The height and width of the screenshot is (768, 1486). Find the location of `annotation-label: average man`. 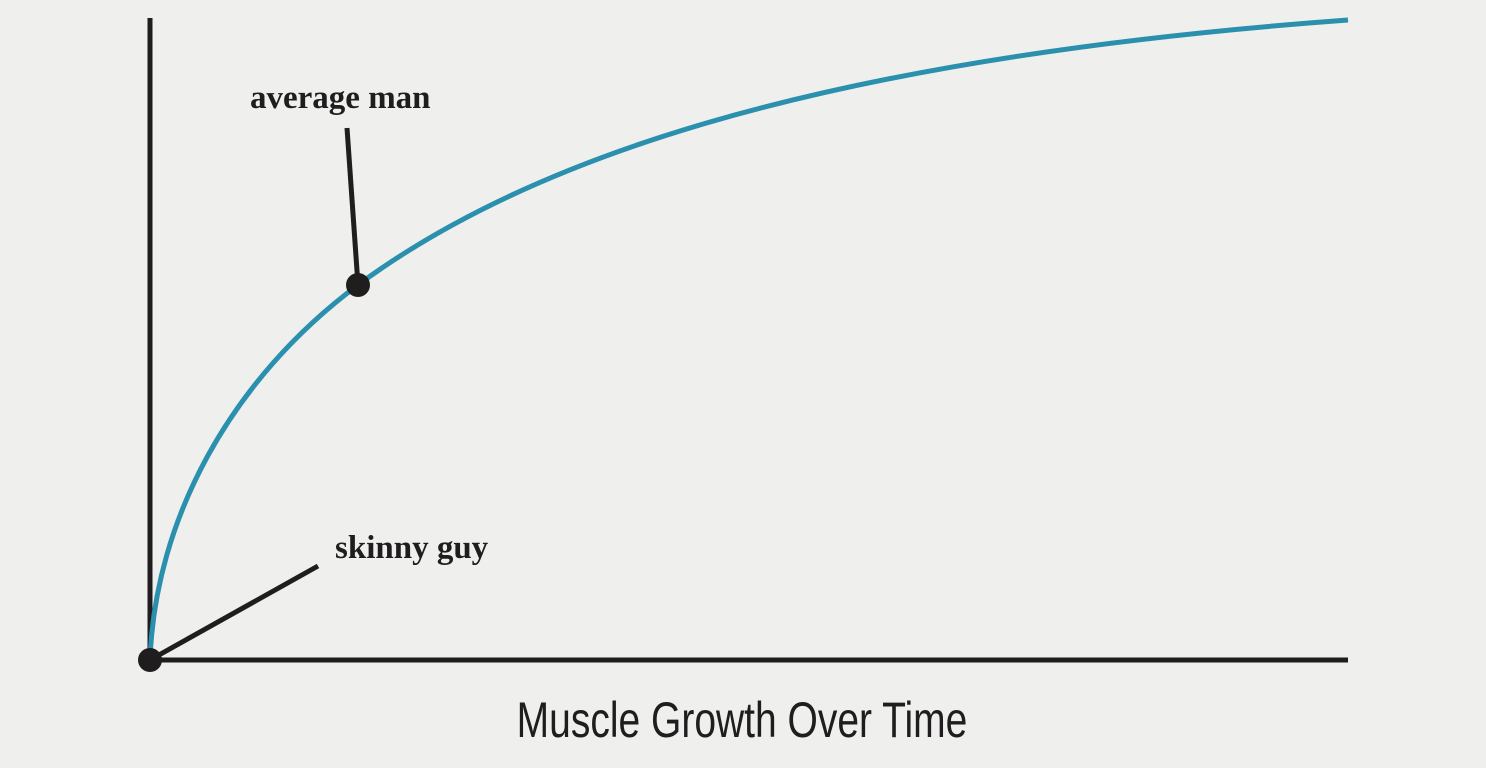

annotation-label: average man is located at coordinates (340, 98).